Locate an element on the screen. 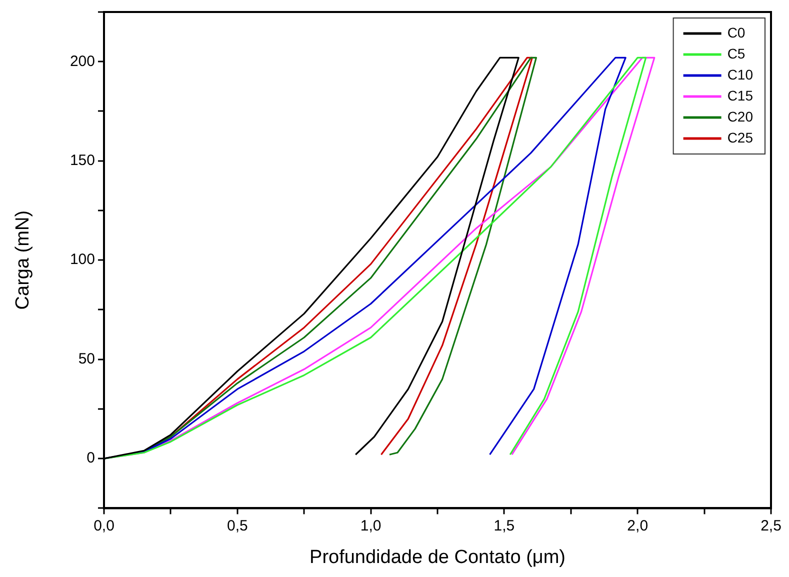 The image size is (789, 577). y-tick-label: 50 is located at coordinates (86, 359).